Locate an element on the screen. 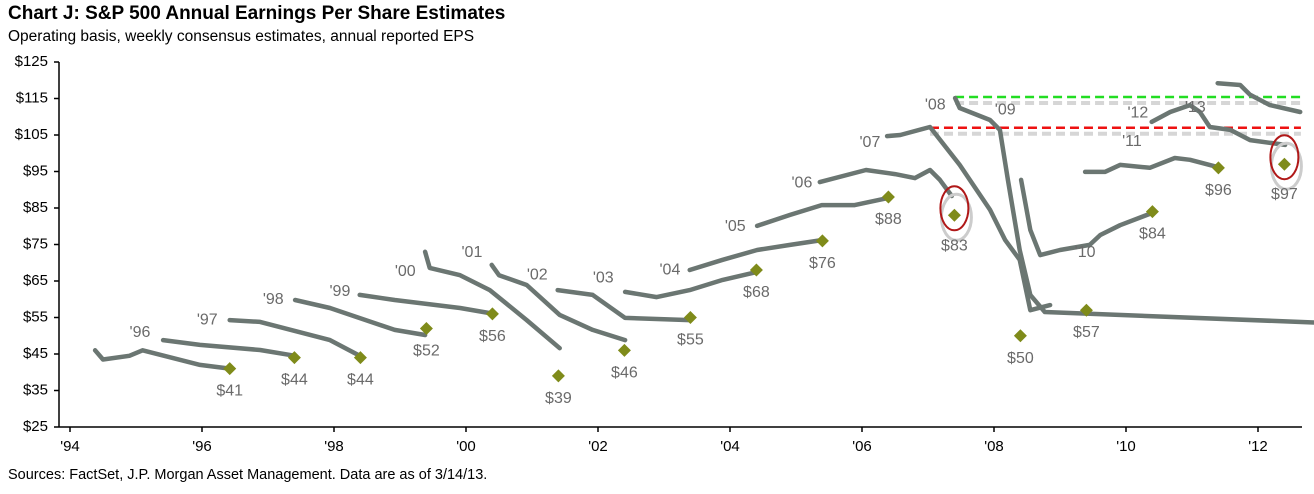 This screenshot has height=494, width=1314. reported-eps-label: $57 is located at coordinates (1086, 332).